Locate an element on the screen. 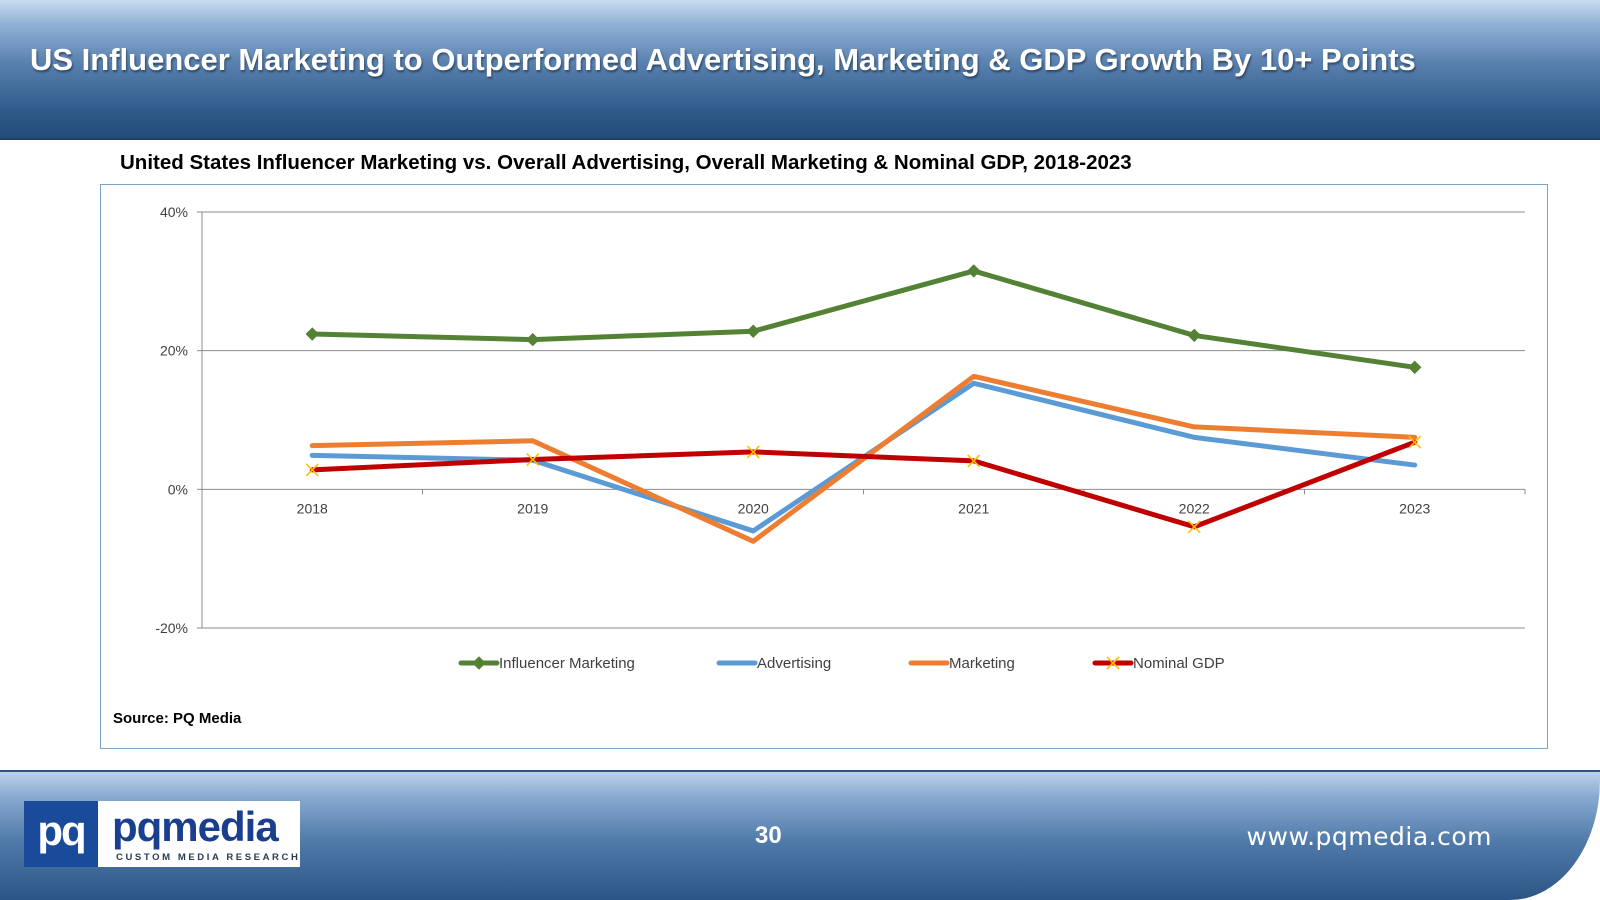  website-link: www.pqmedia.com is located at coordinates (1369, 836).